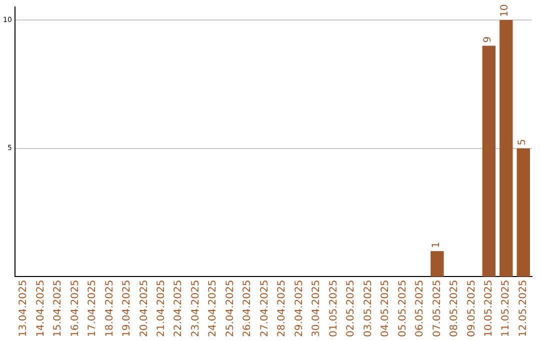  Describe the element at coordinates (522, 142) in the screenshot. I see `data-label: 5` at that location.